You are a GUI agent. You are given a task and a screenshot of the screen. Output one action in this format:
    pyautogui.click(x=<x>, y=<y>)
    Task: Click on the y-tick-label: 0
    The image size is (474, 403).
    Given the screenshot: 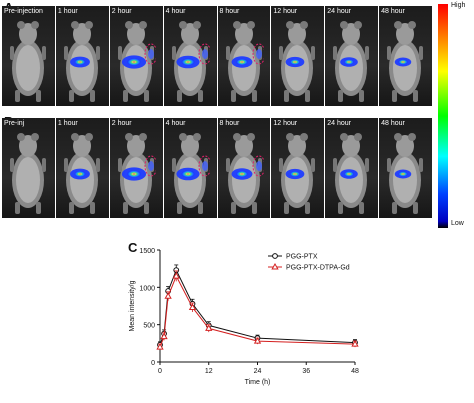 What is the action you would take?
    pyautogui.click(x=153, y=363)
    